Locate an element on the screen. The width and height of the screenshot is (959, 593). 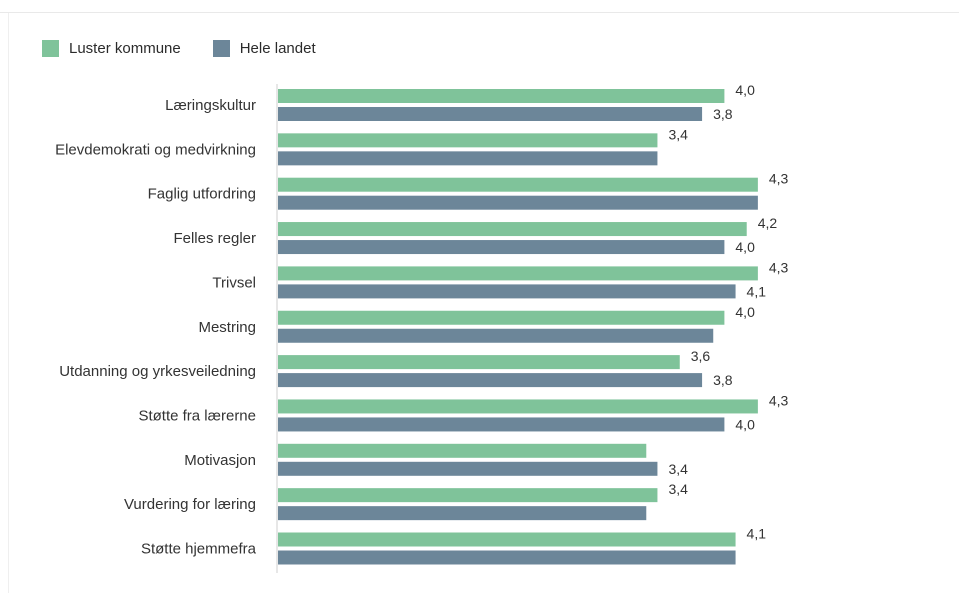
category-label: Utdanning og yrkesveiledning is located at coordinates (157, 371).